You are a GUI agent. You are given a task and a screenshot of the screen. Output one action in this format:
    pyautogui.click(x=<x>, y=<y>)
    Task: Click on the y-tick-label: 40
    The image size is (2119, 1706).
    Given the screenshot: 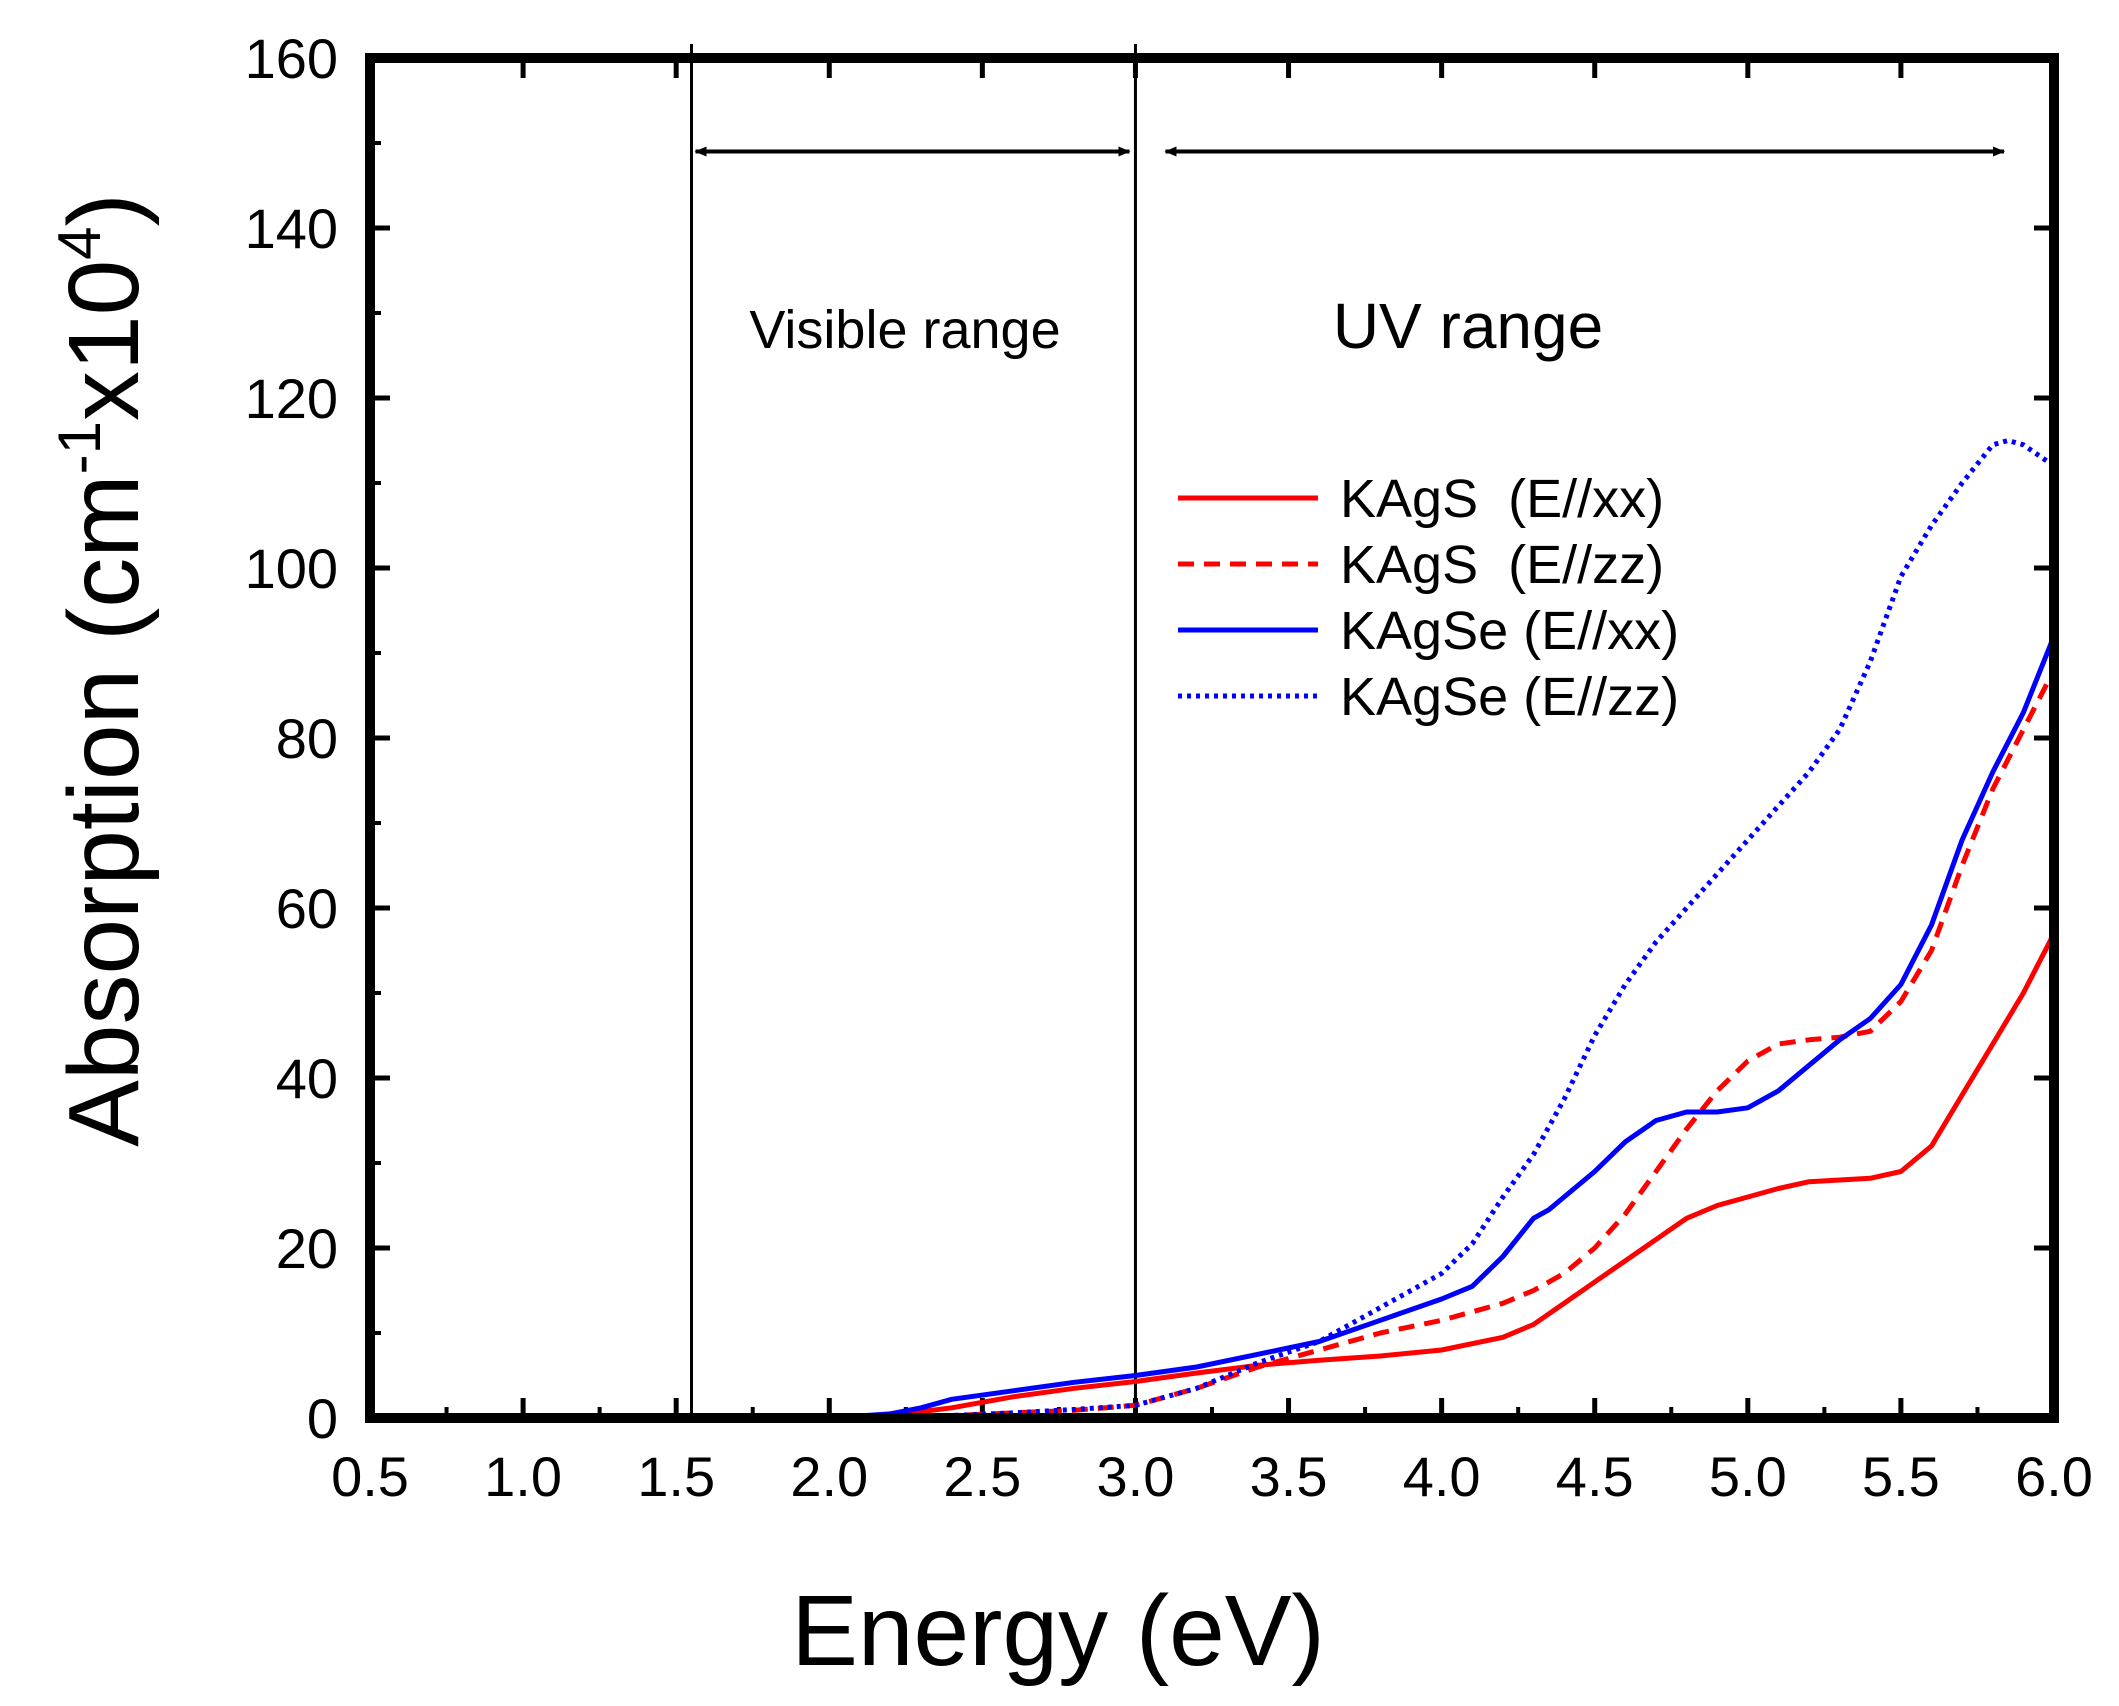 What is the action you would take?
    pyautogui.click(x=307, y=1078)
    